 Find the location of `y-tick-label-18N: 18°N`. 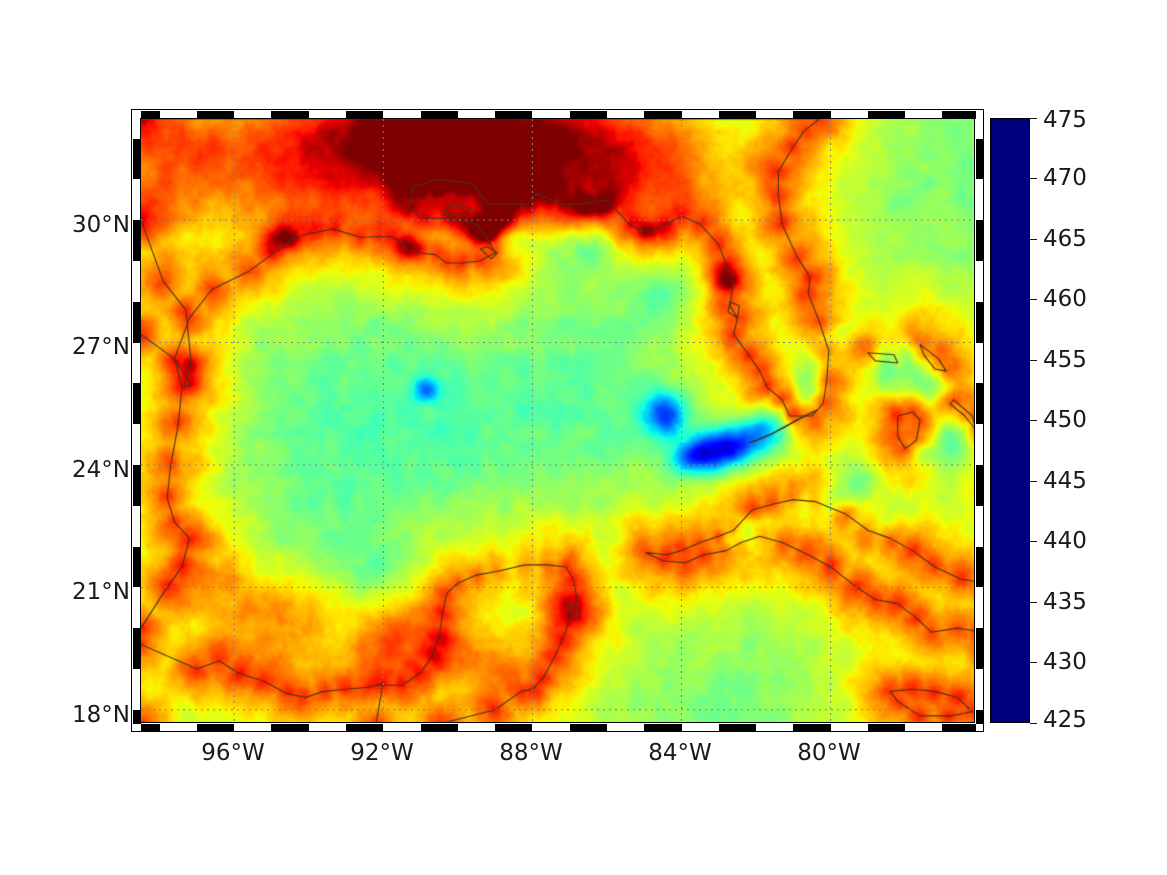

y-tick-label-18N: 18°N is located at coordinates (101, 715).